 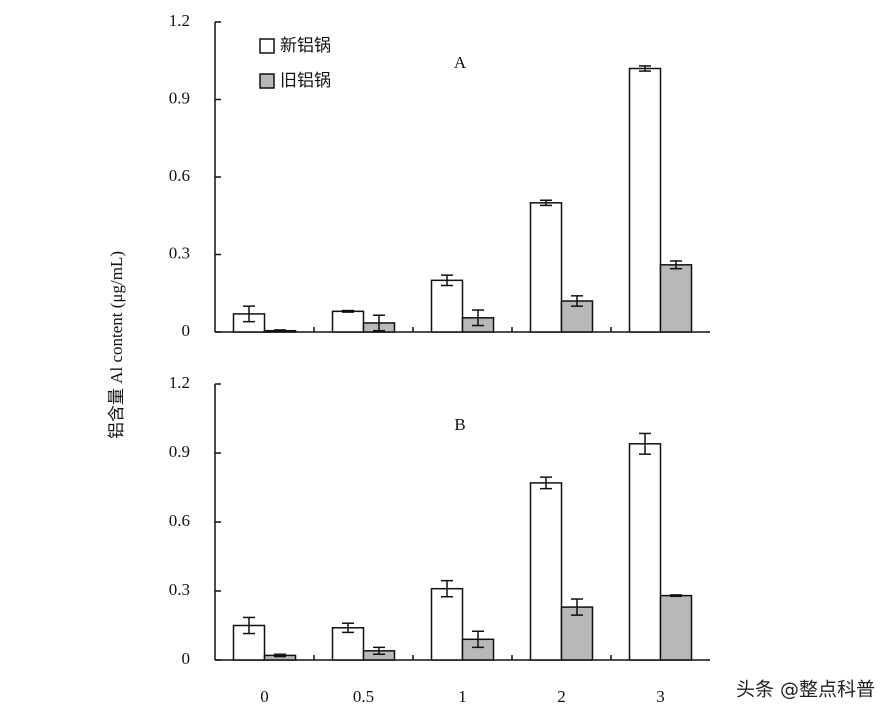 I want to click on x-tick-label: 1, so click(x=462, y=696).